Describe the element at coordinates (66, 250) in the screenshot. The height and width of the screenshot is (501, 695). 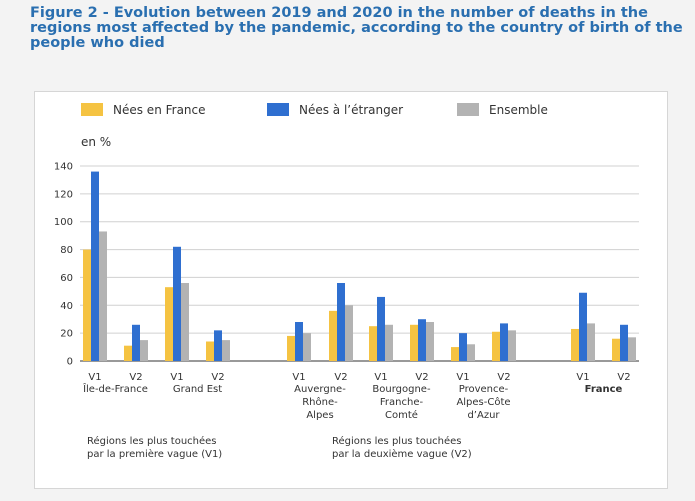
I see `y-tick-label: 80` at that location.